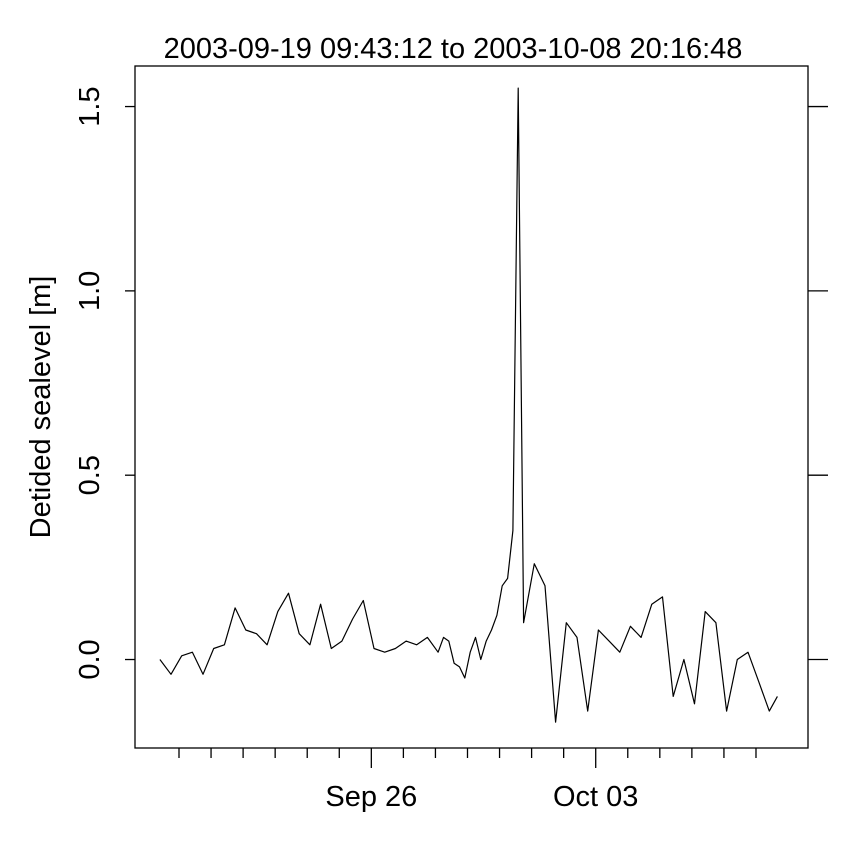  Describe the element at coordinates (90, 475) in the screenshot. I see `y-tick-label: 0.5` at that location.